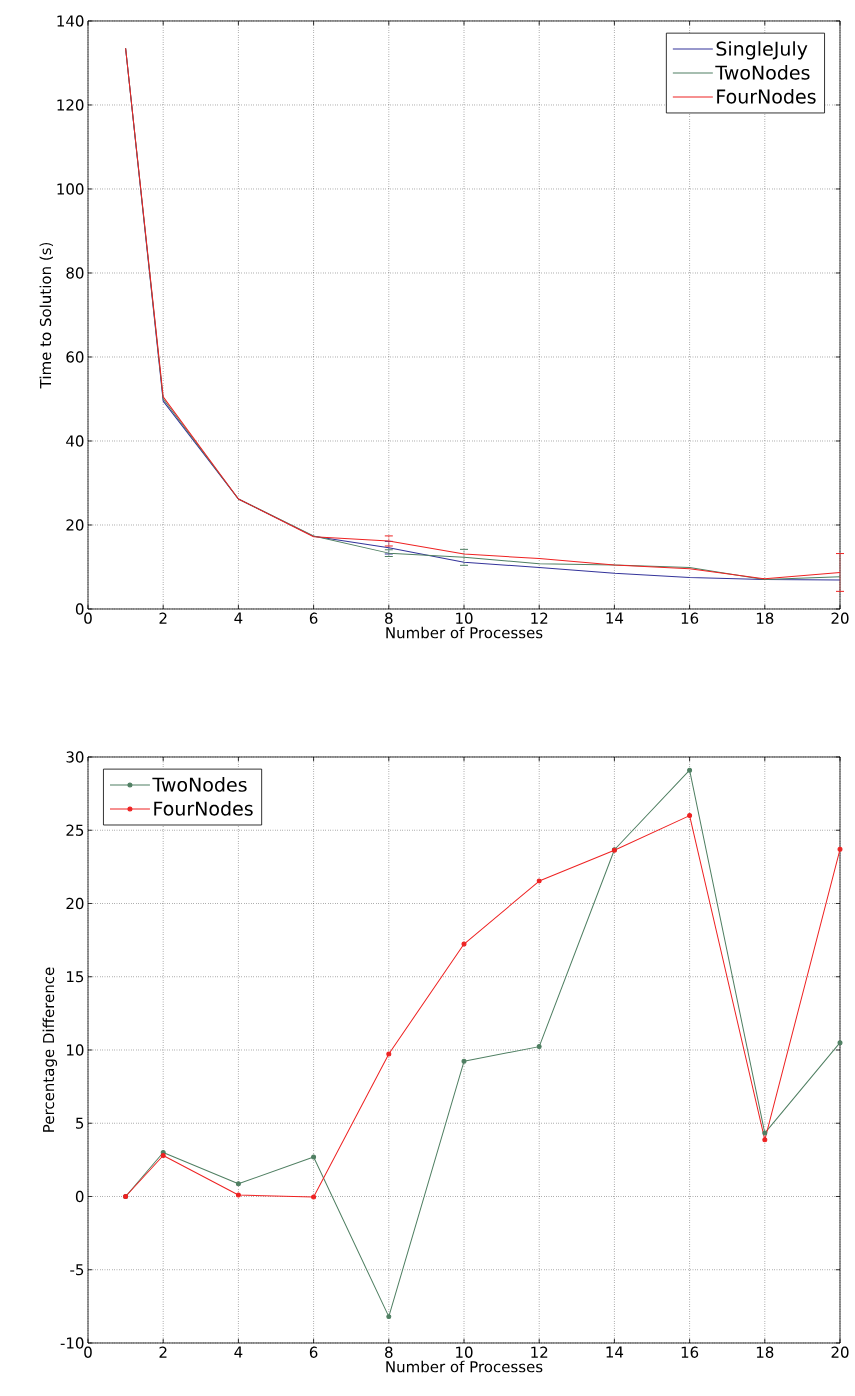  Describe the element at coordinates (72, 1343) in the screenshot. I see `y-tick-label: -10` at that location.